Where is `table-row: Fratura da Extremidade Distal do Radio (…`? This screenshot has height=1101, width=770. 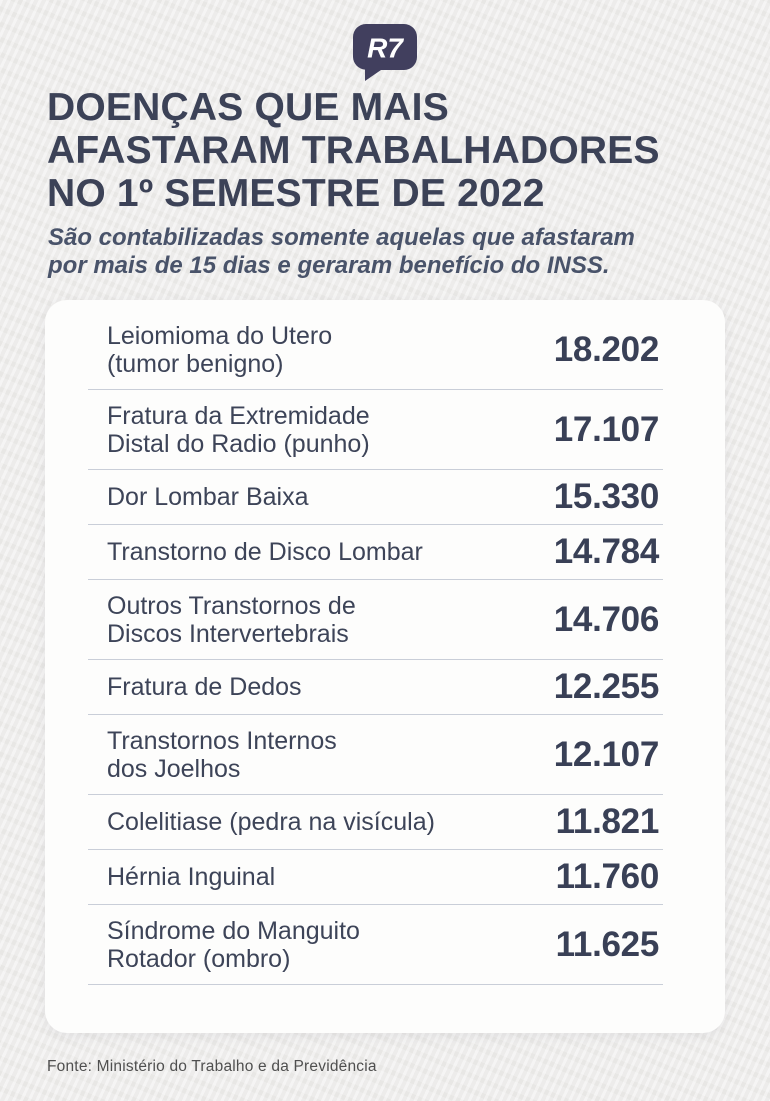
table-row: Fratura da Extremidade Distal do Radio (… is located at coordinates (375, 430).